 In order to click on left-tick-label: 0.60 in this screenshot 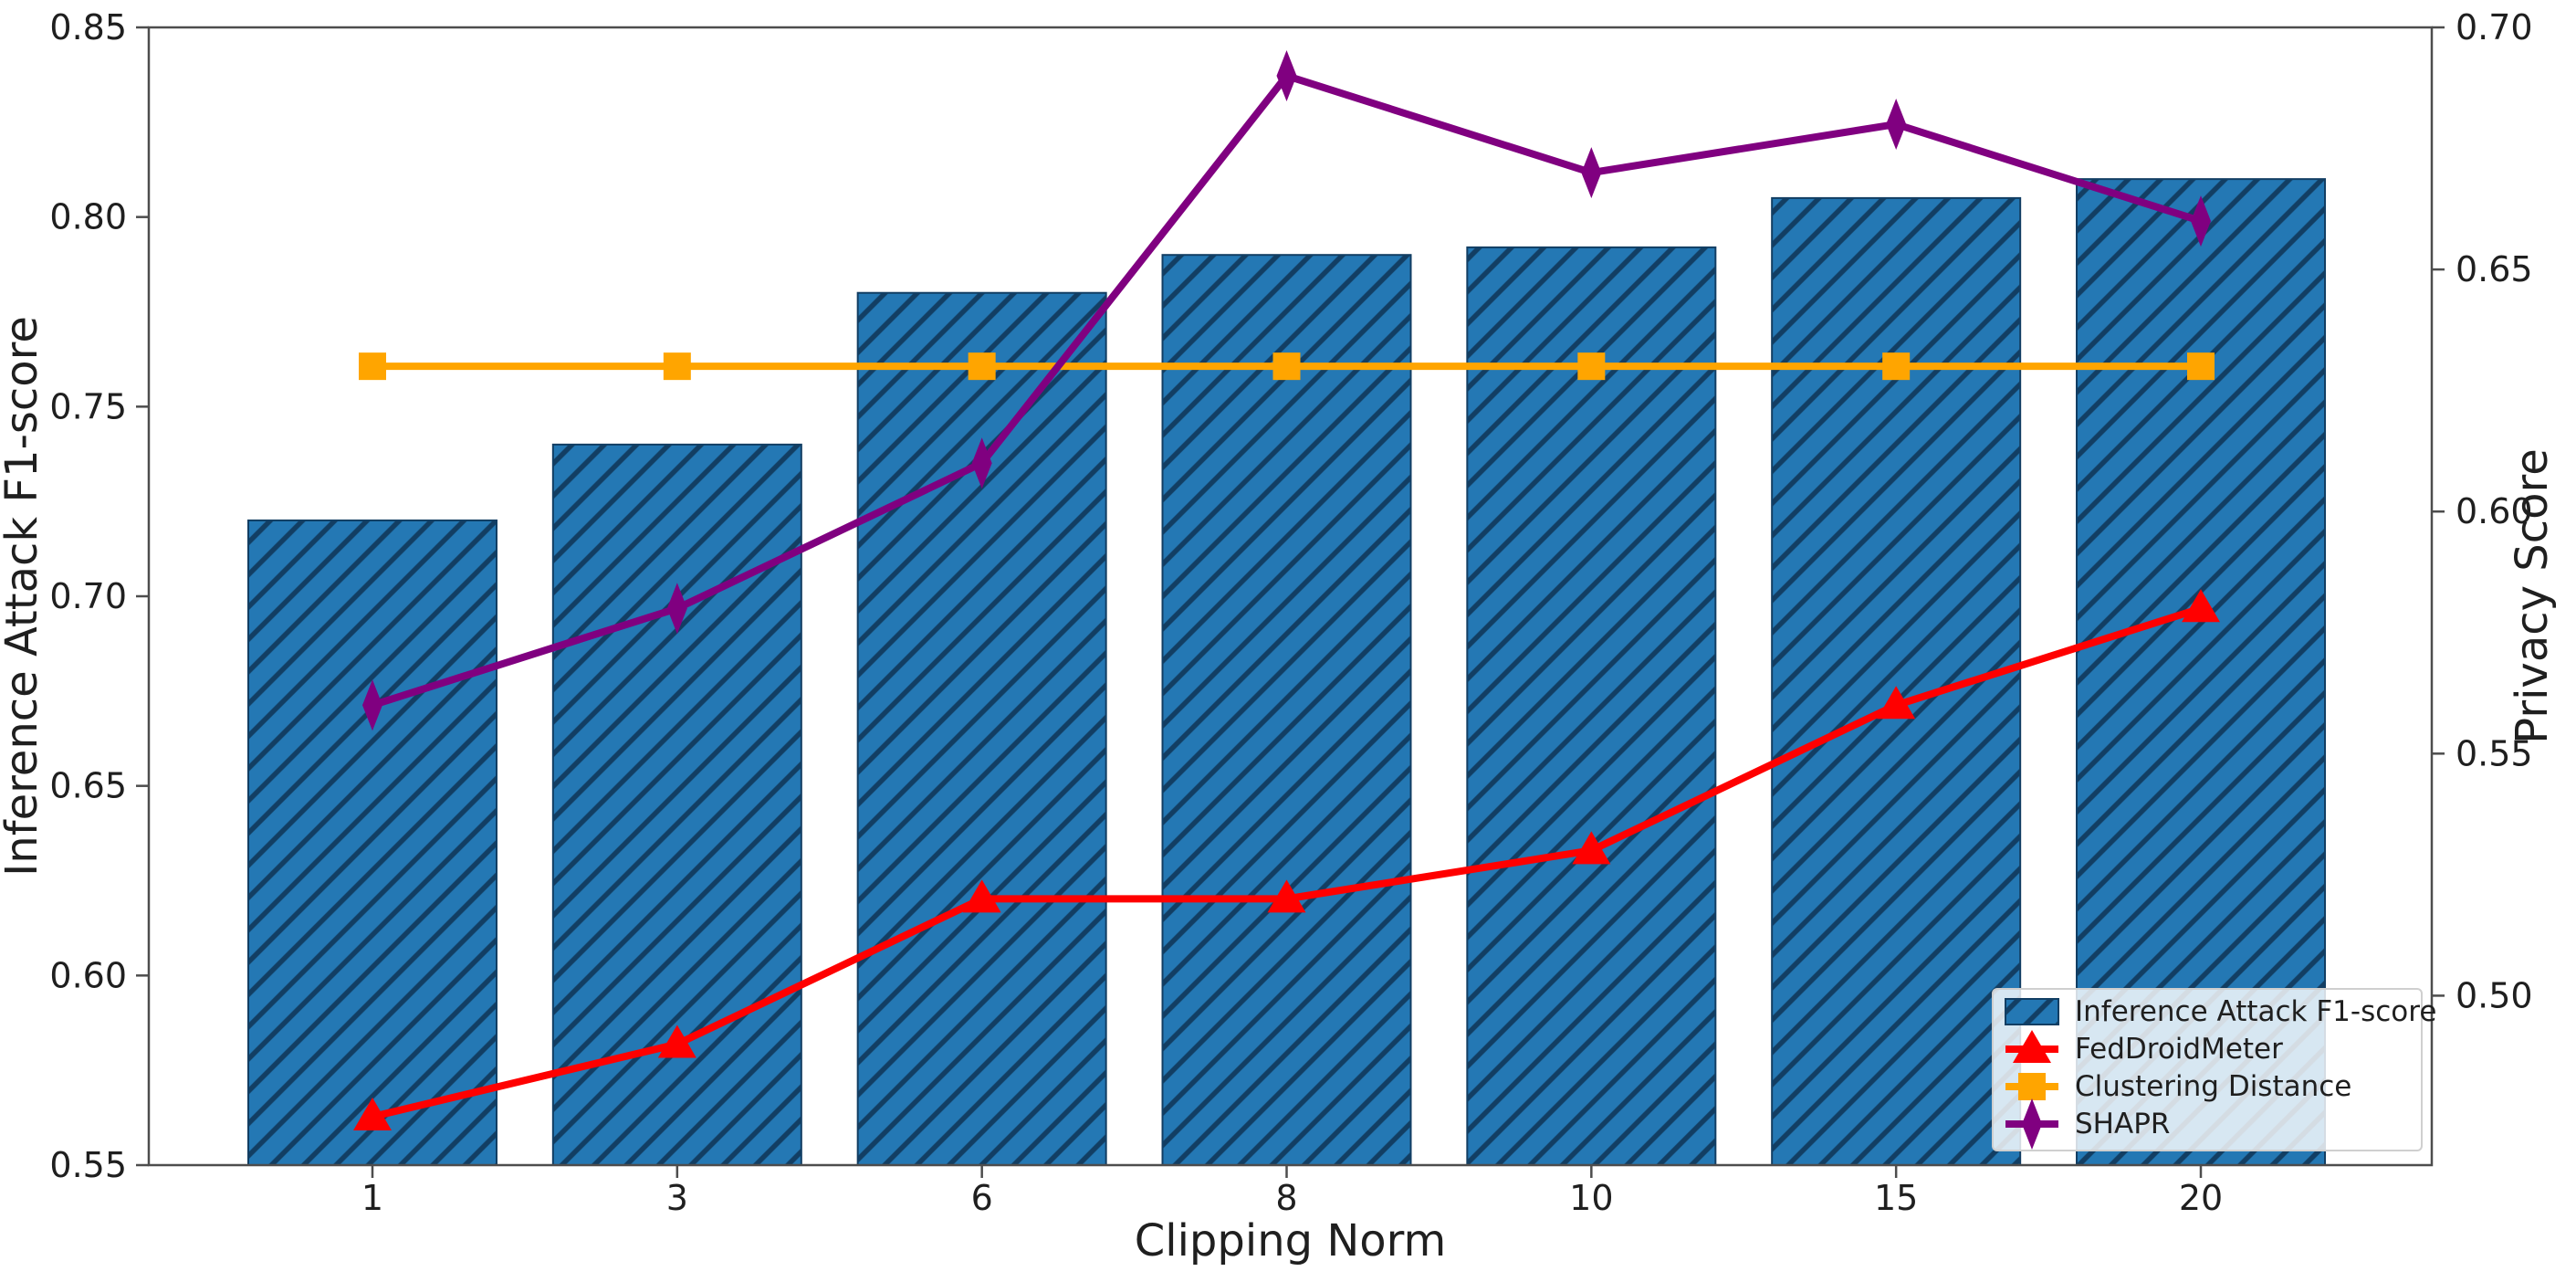, I will do `click(88, 975)`.